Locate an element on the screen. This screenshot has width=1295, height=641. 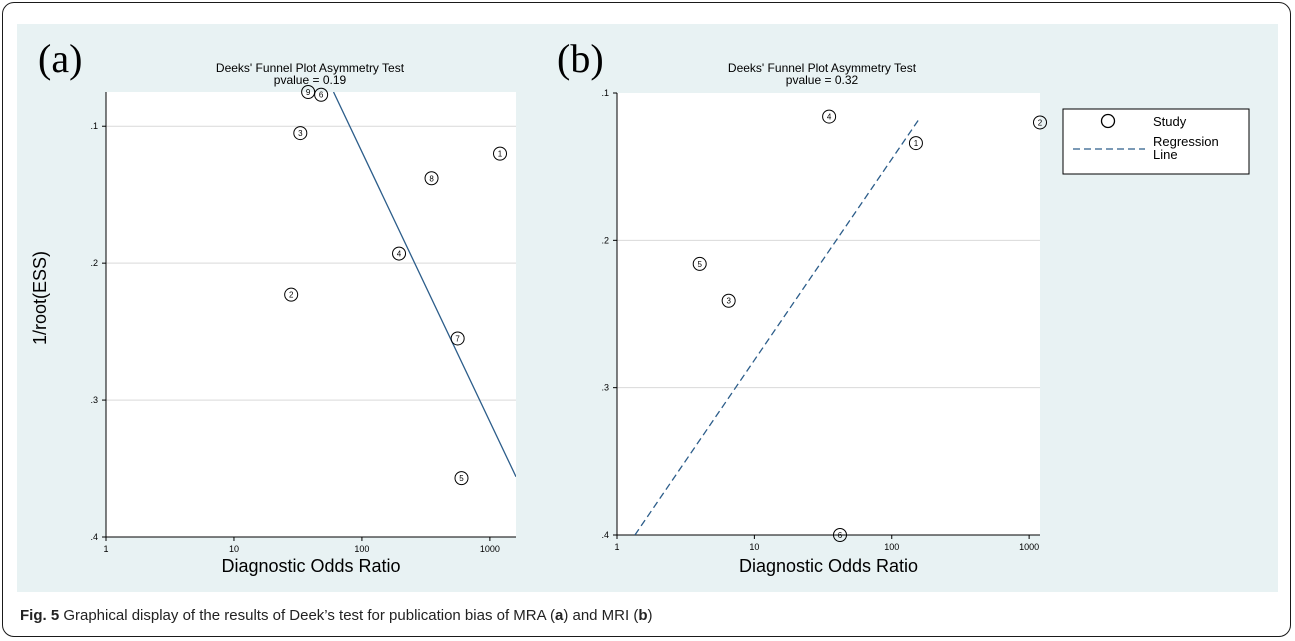
caption-panel-a: a is located at coordinates (559, 615).